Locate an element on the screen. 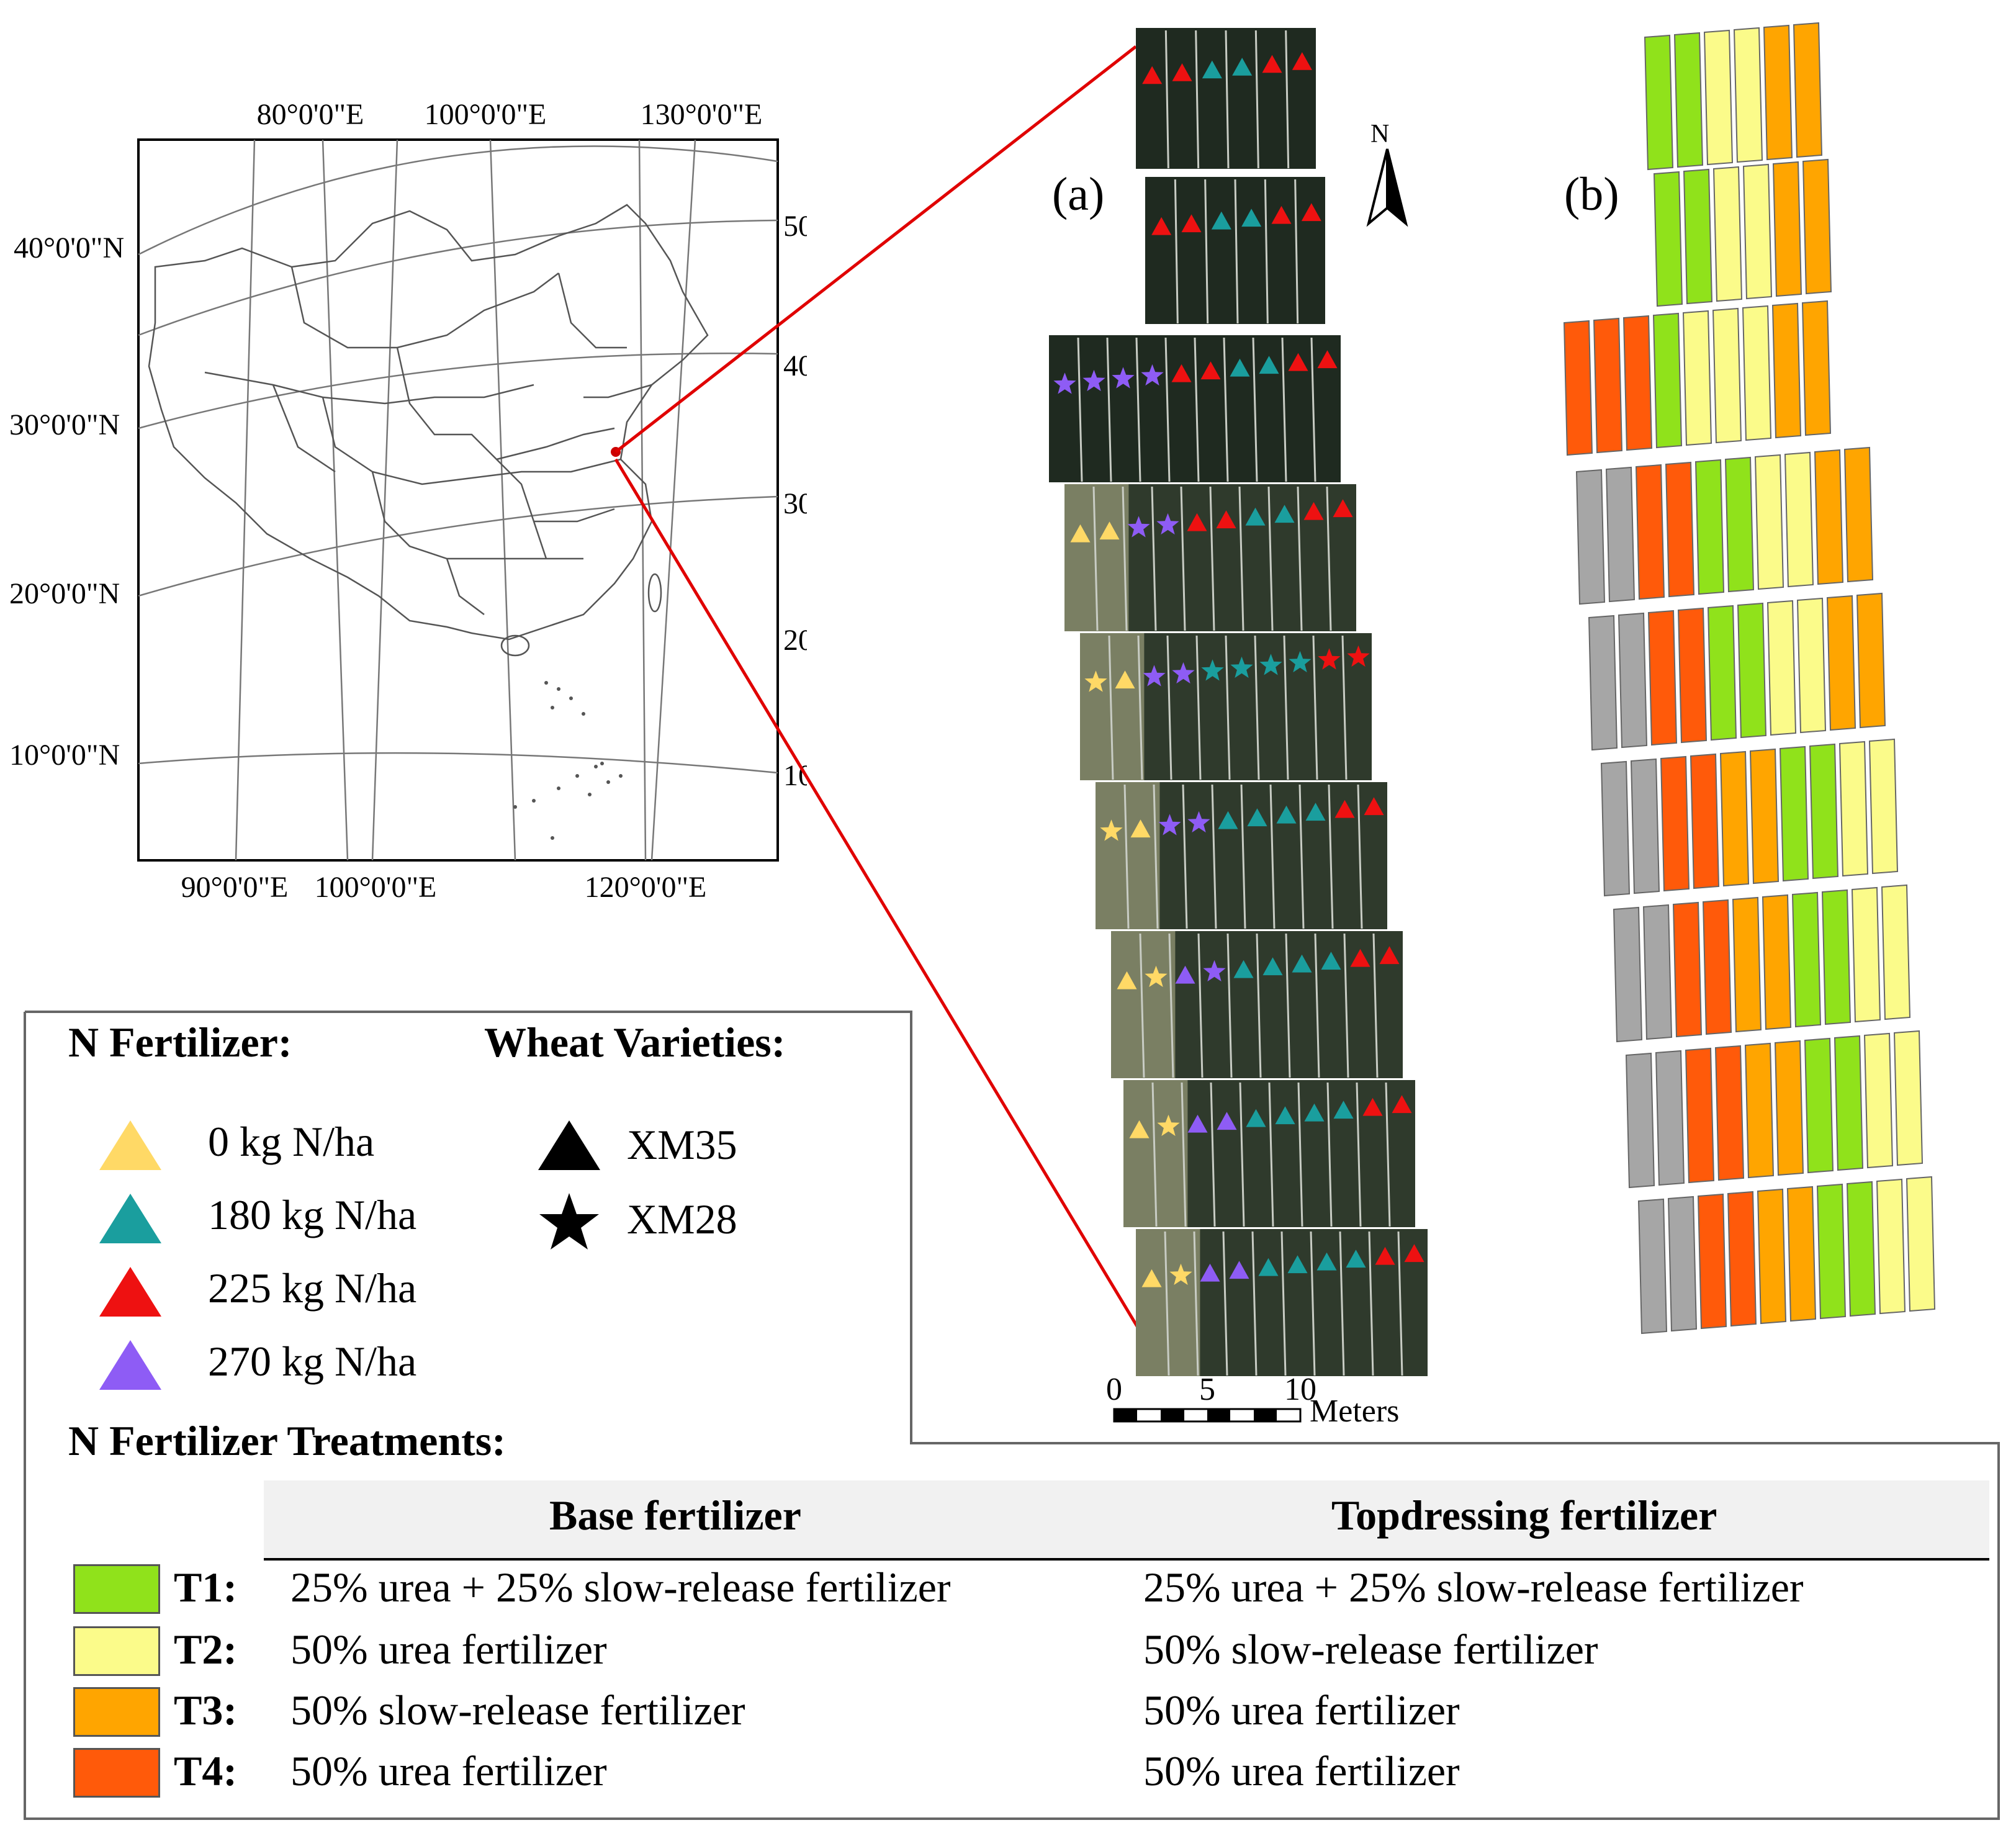  panel-a-aerial-map is located at coordinates (1238, 704).